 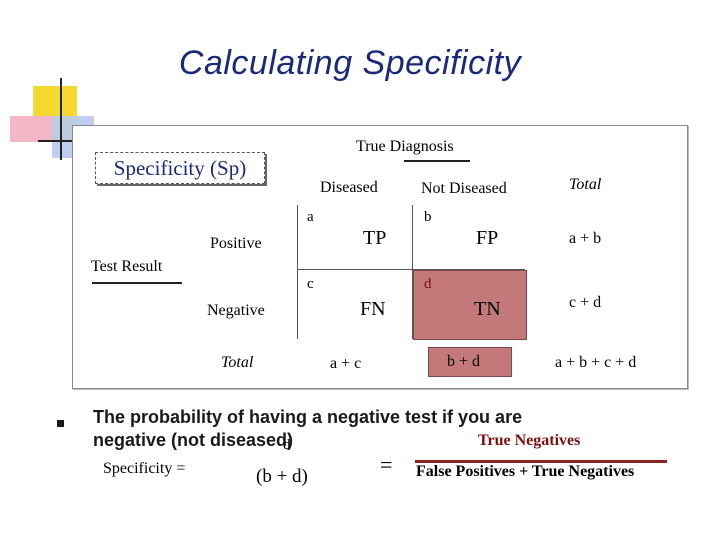 What do you see at coordinates (386, 464) in the screenshot?
I see `formula-equals: =` at bounding box center [386, 464].